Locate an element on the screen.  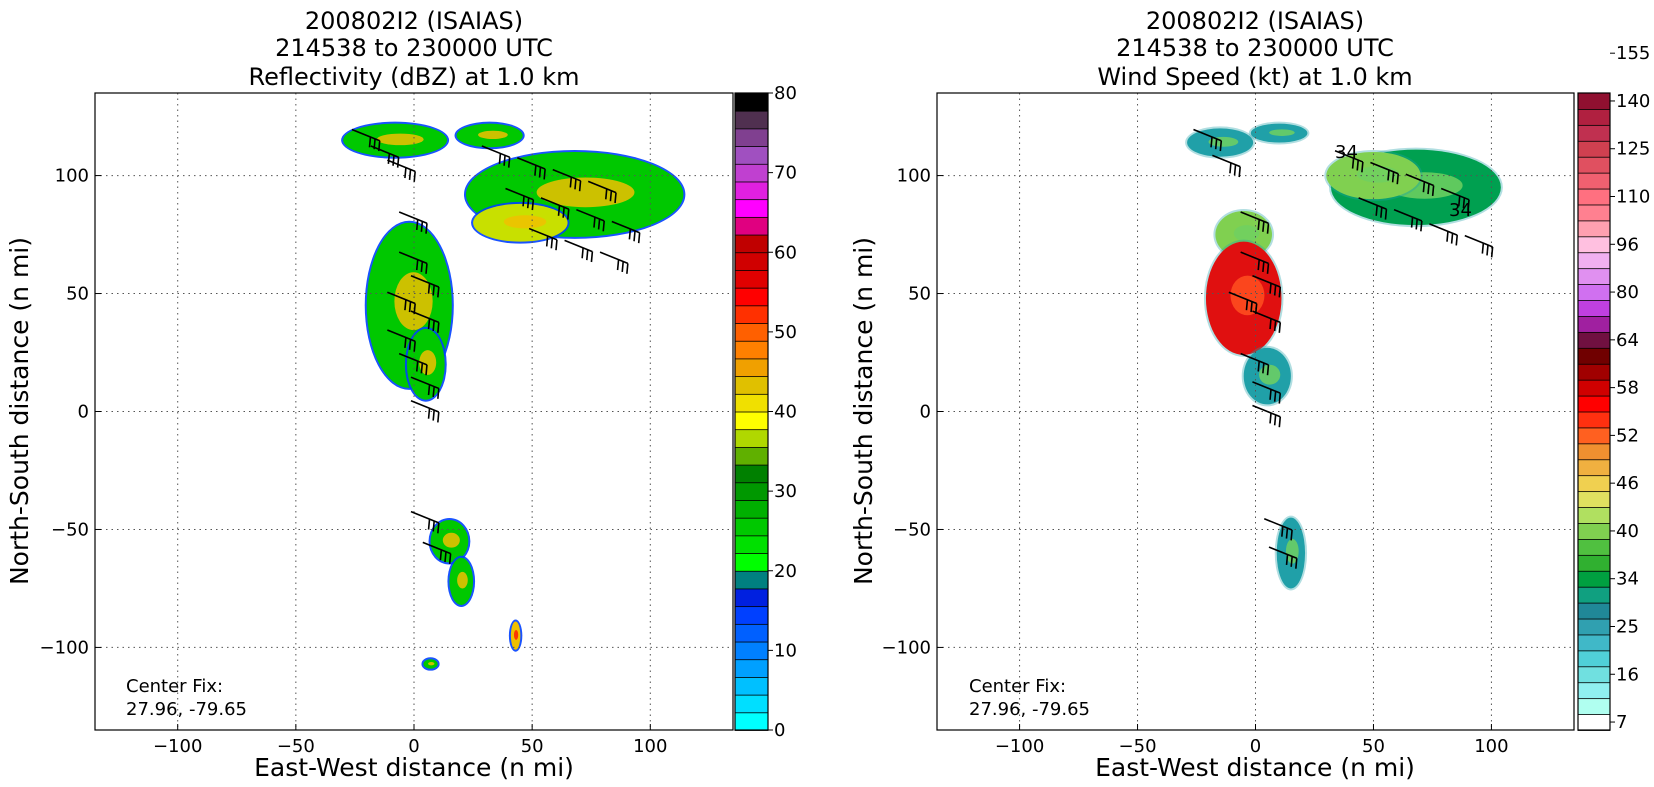
center-fix-value: 27.96, -79.65 is located at coordinates (186, 709).